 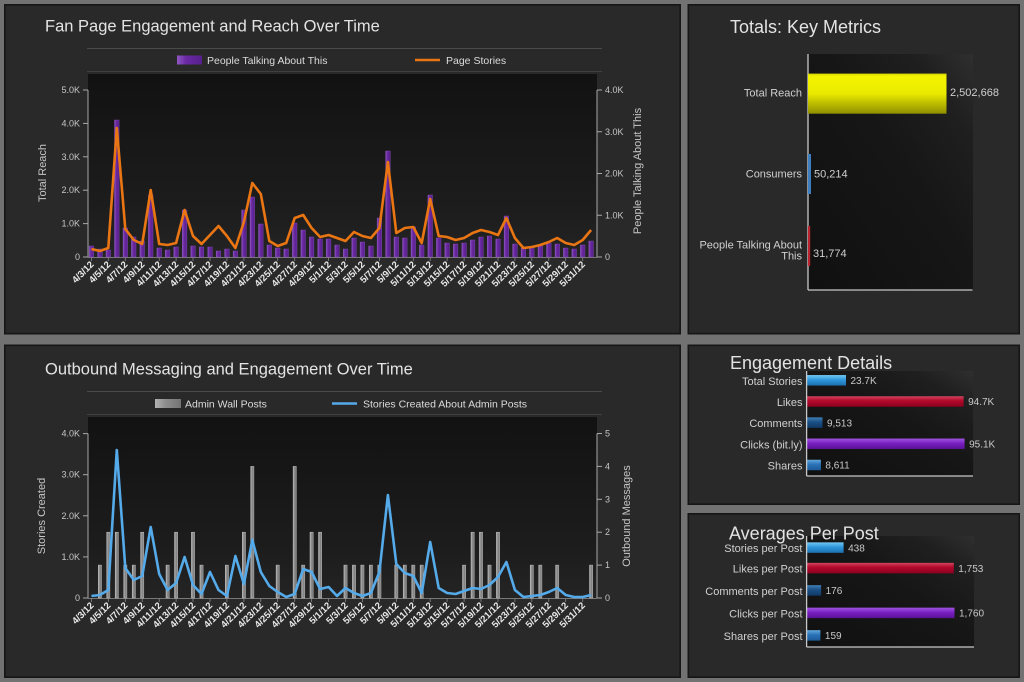 I want to click on svg-text: 5, so click(x=607, y=434).